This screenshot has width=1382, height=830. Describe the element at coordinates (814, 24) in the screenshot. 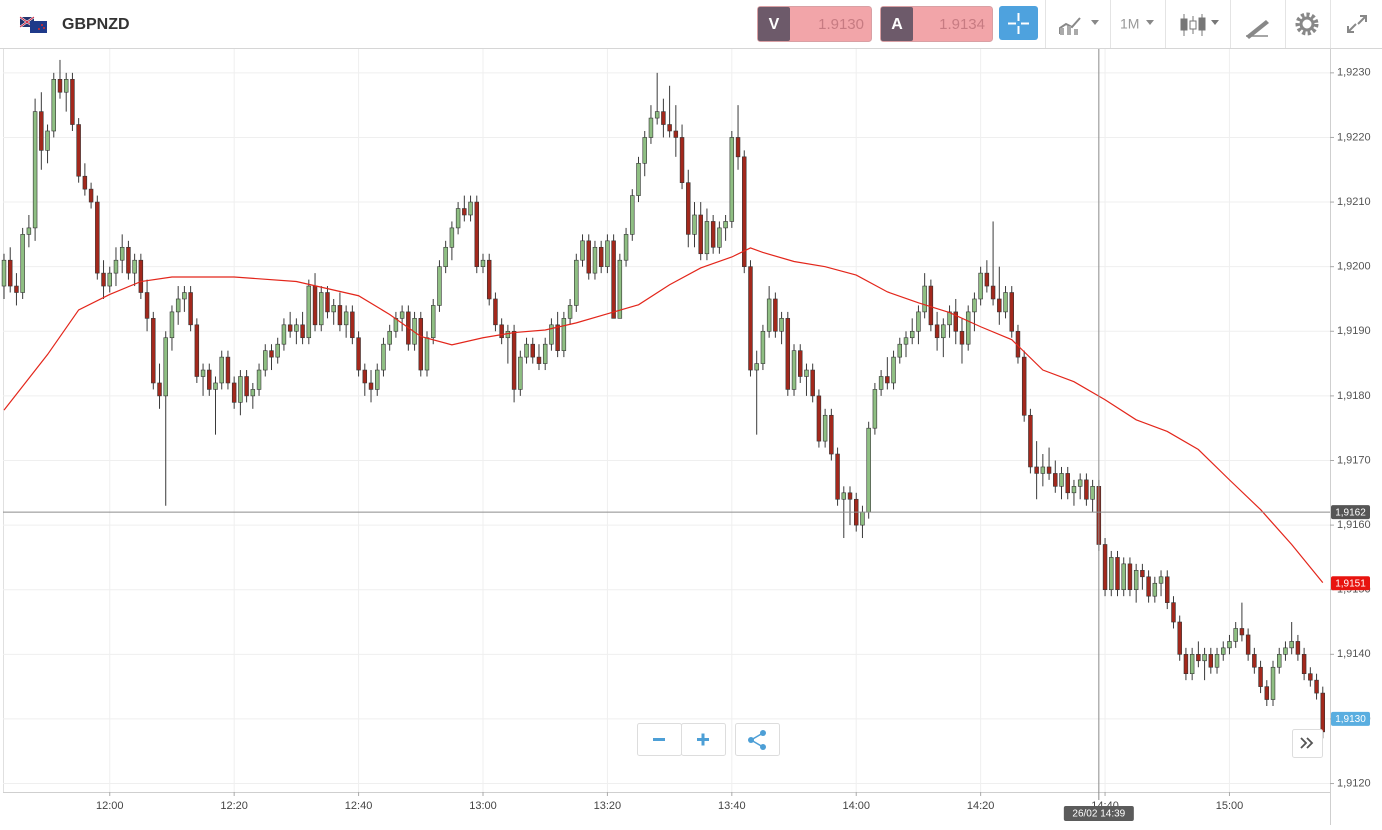

I see `sell-button: V 1.9130` at that location.